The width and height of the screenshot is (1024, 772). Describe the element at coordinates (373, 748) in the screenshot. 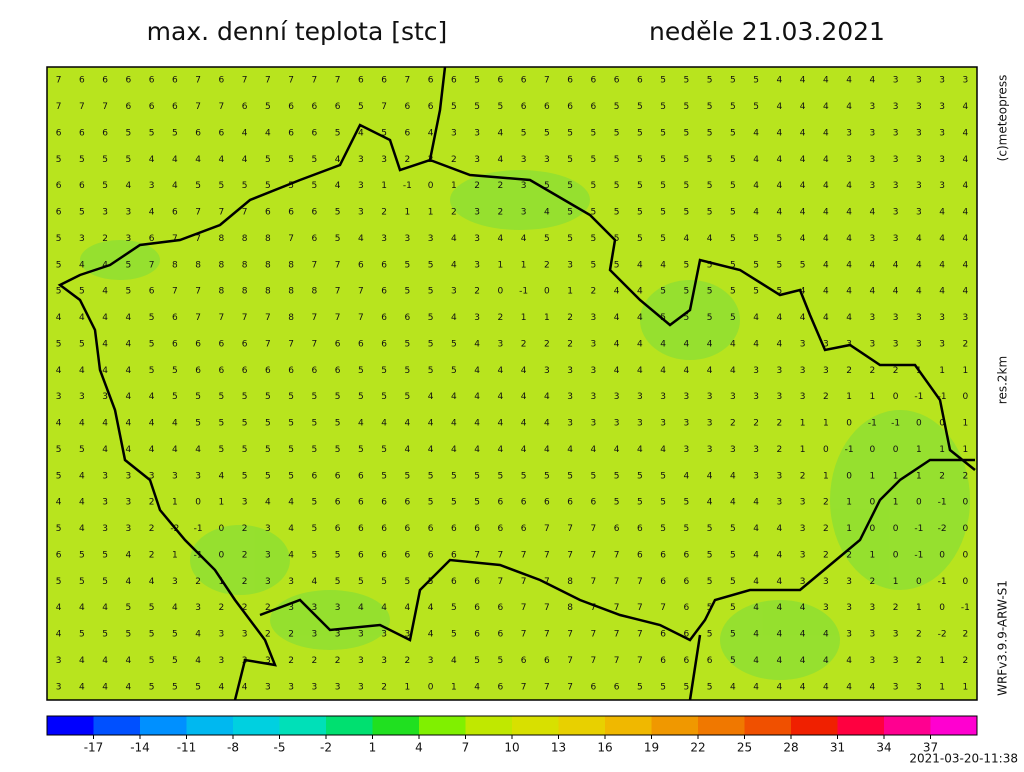

I see `colorbar-tick-label: 1` at that location.